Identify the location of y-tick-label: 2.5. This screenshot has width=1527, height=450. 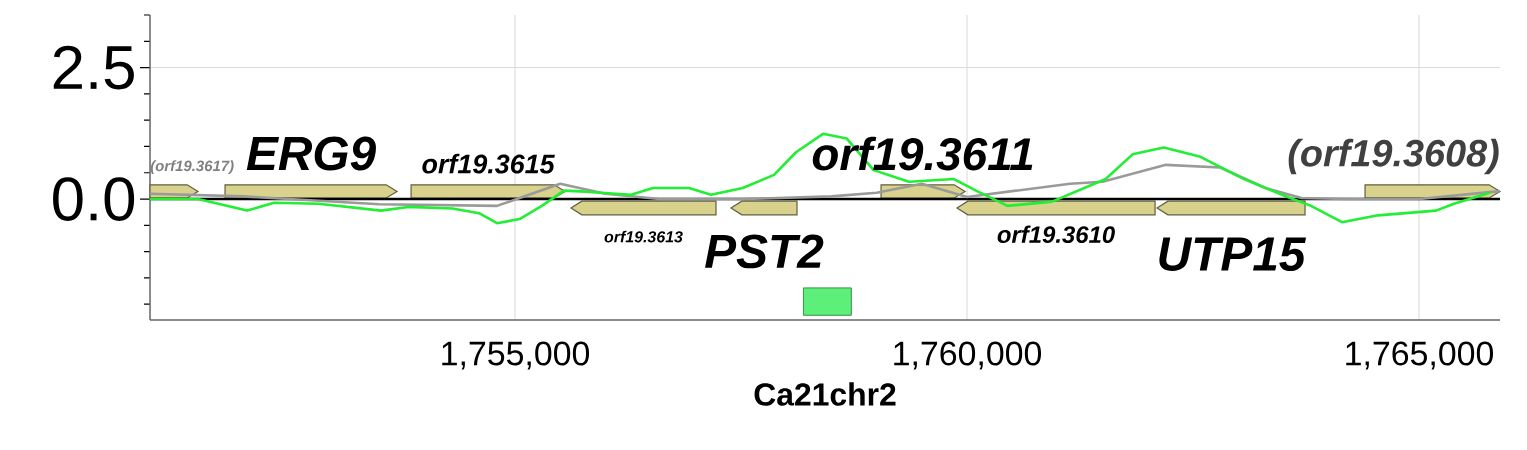
(93, 67).